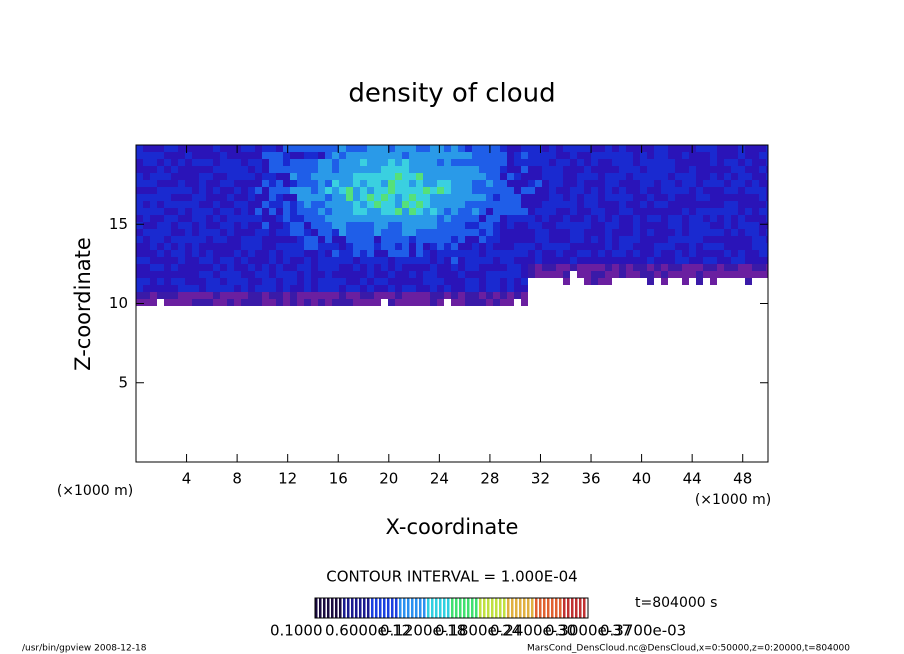  What do you see at coordinates (478, 631) in the screenshot?
I see `colorbar-label: 0.1800e-24` at bounding box center [478, 631].